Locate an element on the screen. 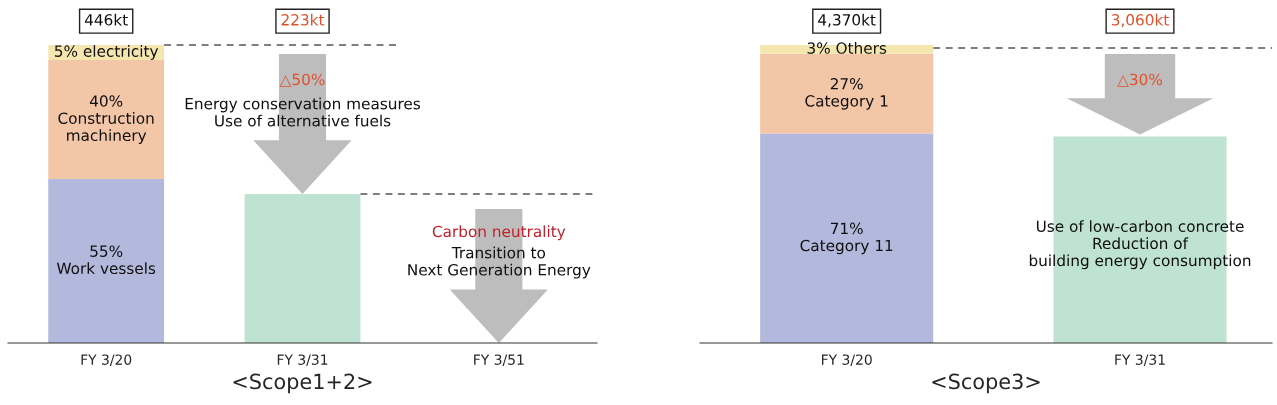 This screenshot has width=1277, height=405. data-label: 40% Construction machinery is located at coordinates (106, 120).